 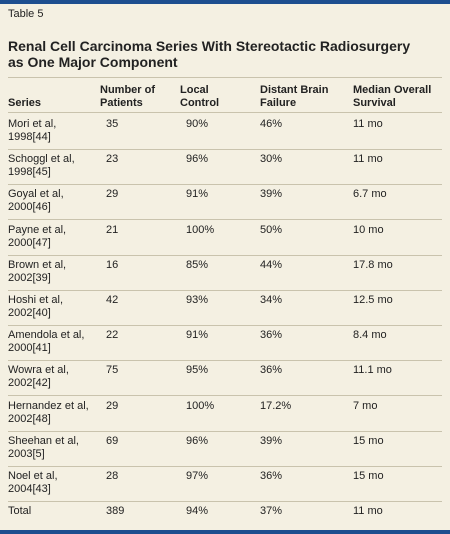 I want to click on cell-value: 22, so click(x=112, y=335).